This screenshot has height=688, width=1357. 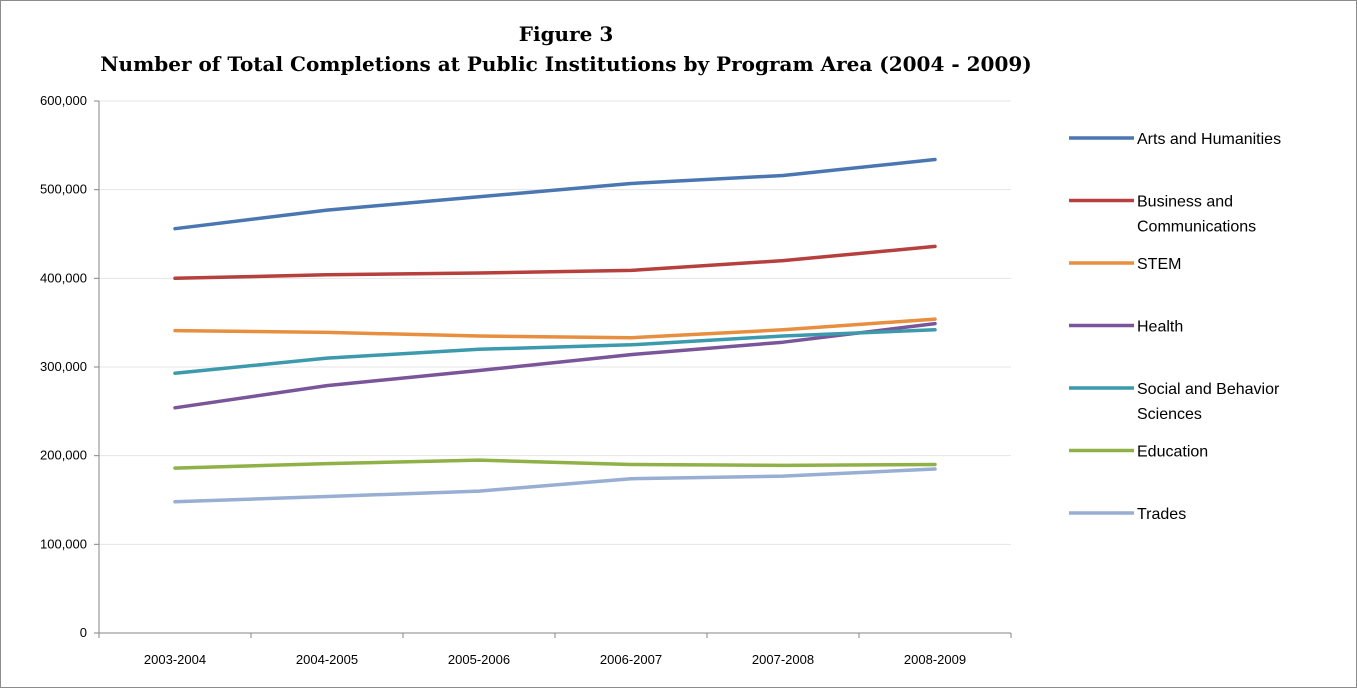 What do you see at coordinates (1209, 139) in the screenshot?
I see `legend-label: Arts and Humanities` at bounding box center [1209, 139].